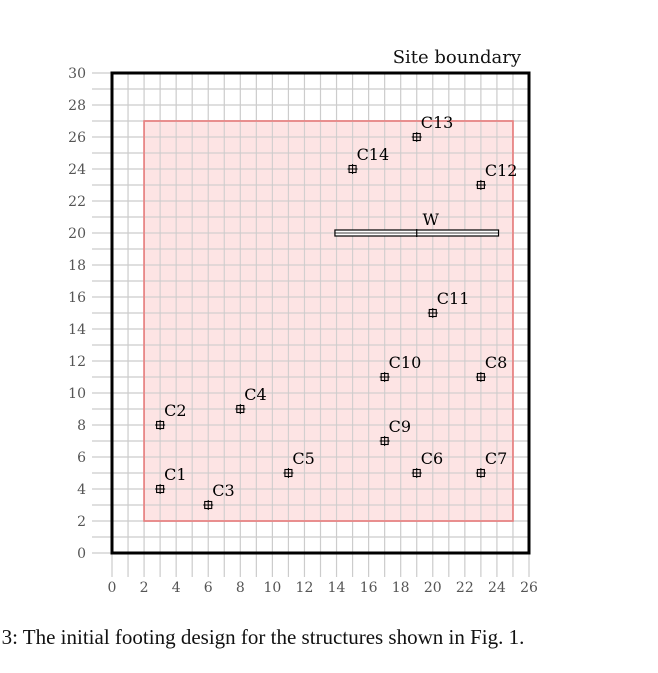 The height and width of the screenshot is (673, 658). Describe the element at coordinates (255, 394) in the screenshot. I see `column-label: C4` at that location.